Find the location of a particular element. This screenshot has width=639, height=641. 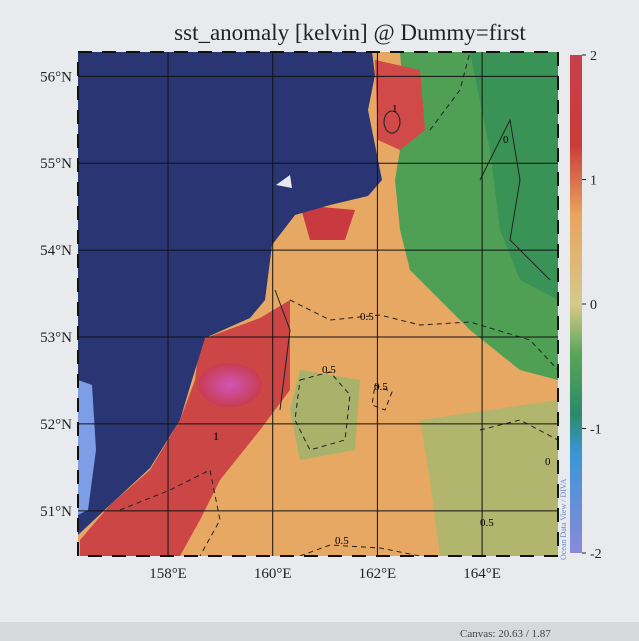

lon-label: 158°E is located at coordinates (168, 574).